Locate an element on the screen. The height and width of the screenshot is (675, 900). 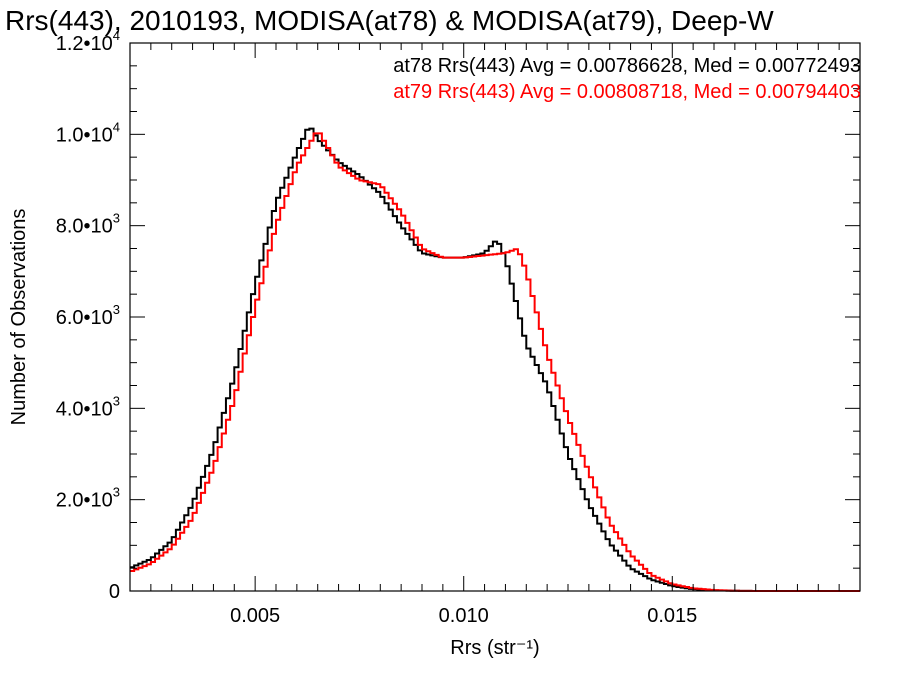
y-tick-label: 8.0•103 is located at coordinates (88, 224).